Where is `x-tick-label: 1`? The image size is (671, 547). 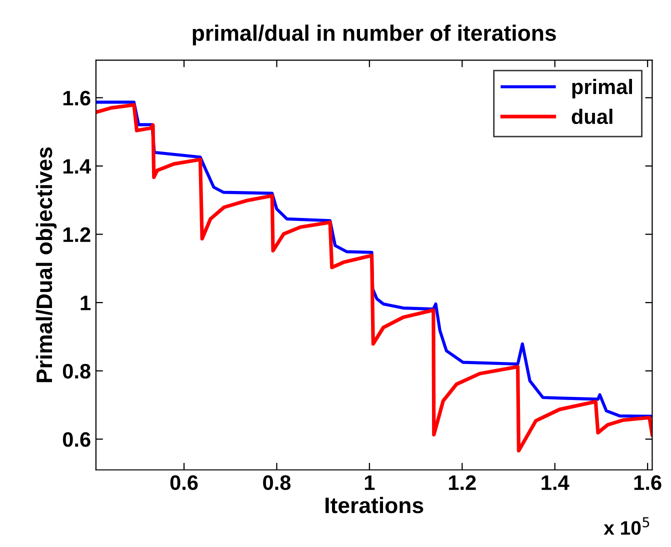
x-tick-label: 1 is located at coordinates (369, 483).